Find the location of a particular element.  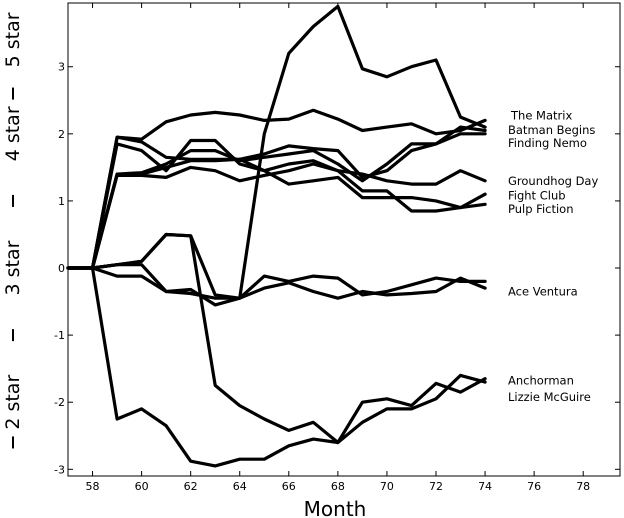

series-label: Lizzie McGuire is located at coordinates (549, 397).